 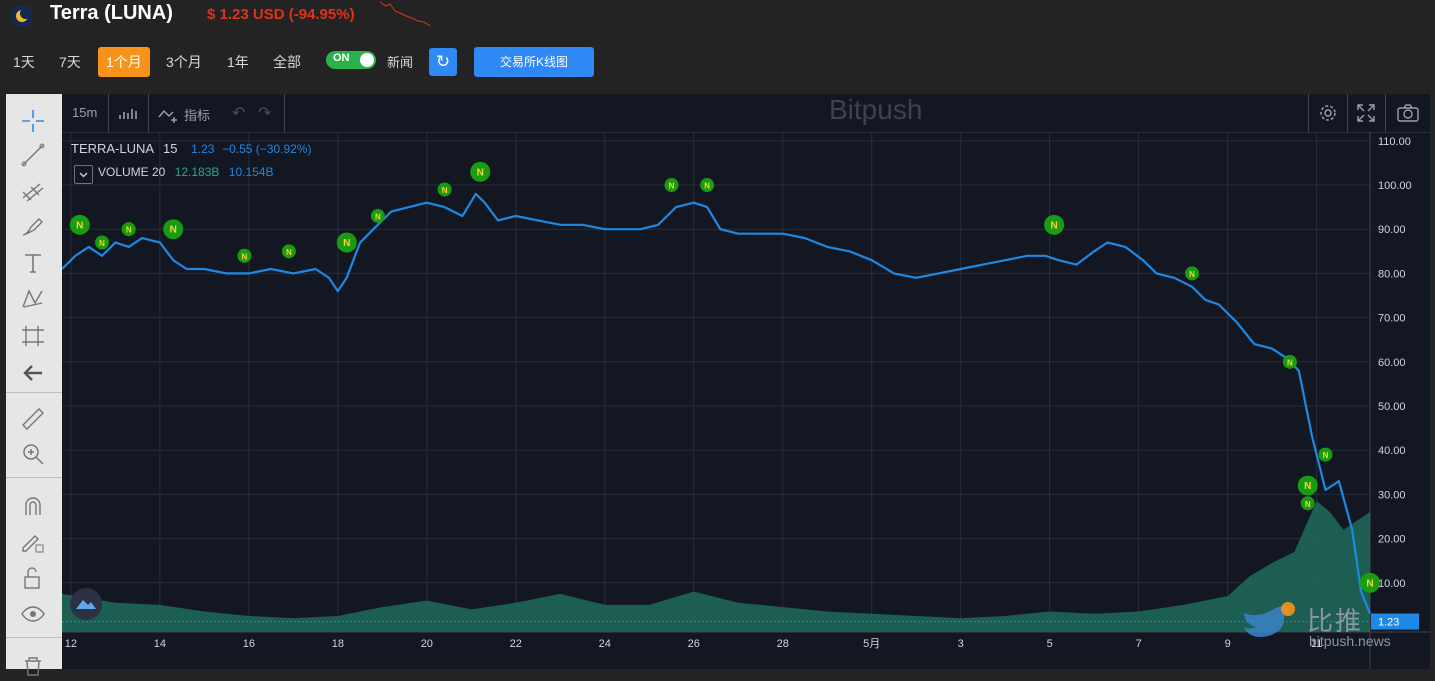 I want to click on chart-style-button, so click(x=128, y=113).